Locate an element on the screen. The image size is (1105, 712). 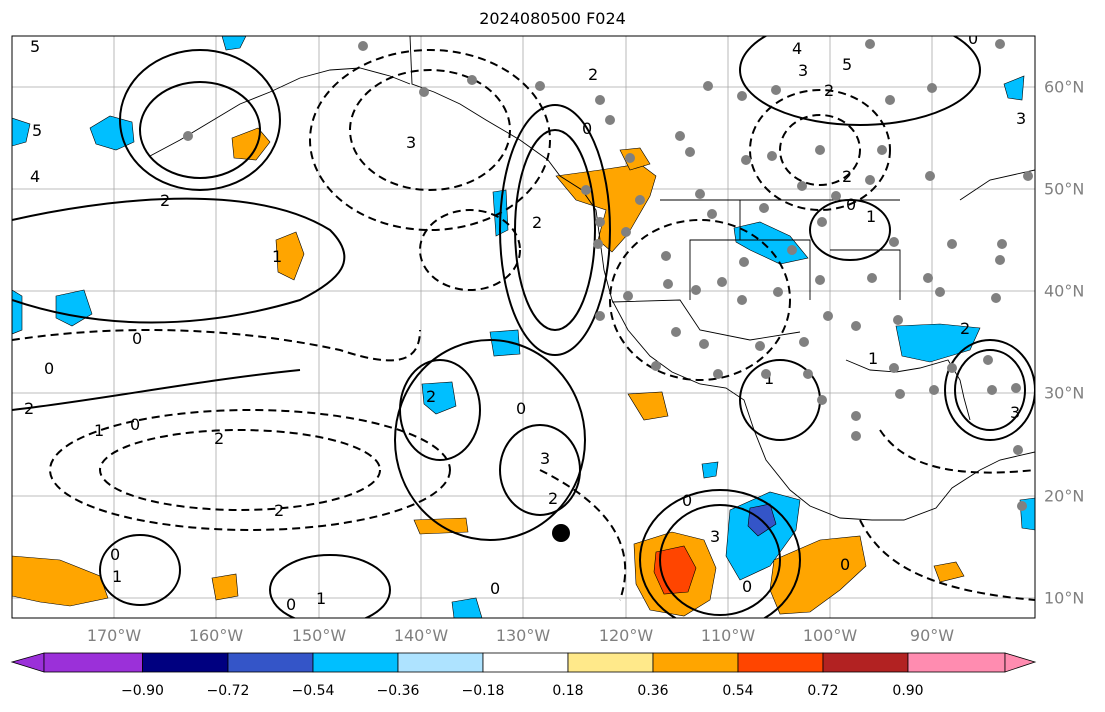
colorbar-tick-label: 0.54 is located at coordinates (738, 691).